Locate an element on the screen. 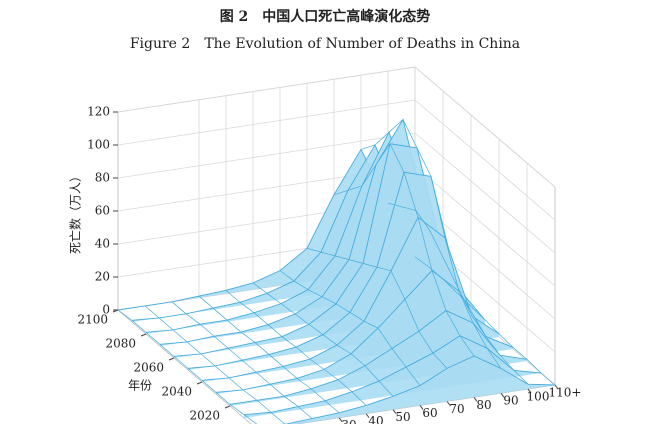  z-tick-label: 40 is located at coordinates (102, 244).